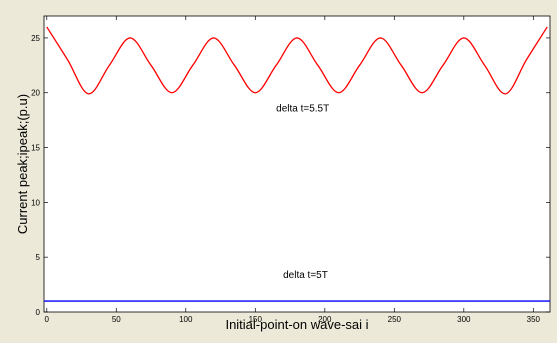 The height and width of the screenshot is (343, 557). What do you see at coordinates (534, 319) in the screenshot?
I see `x-tick-label: 350` at bounding box center [534, 319].